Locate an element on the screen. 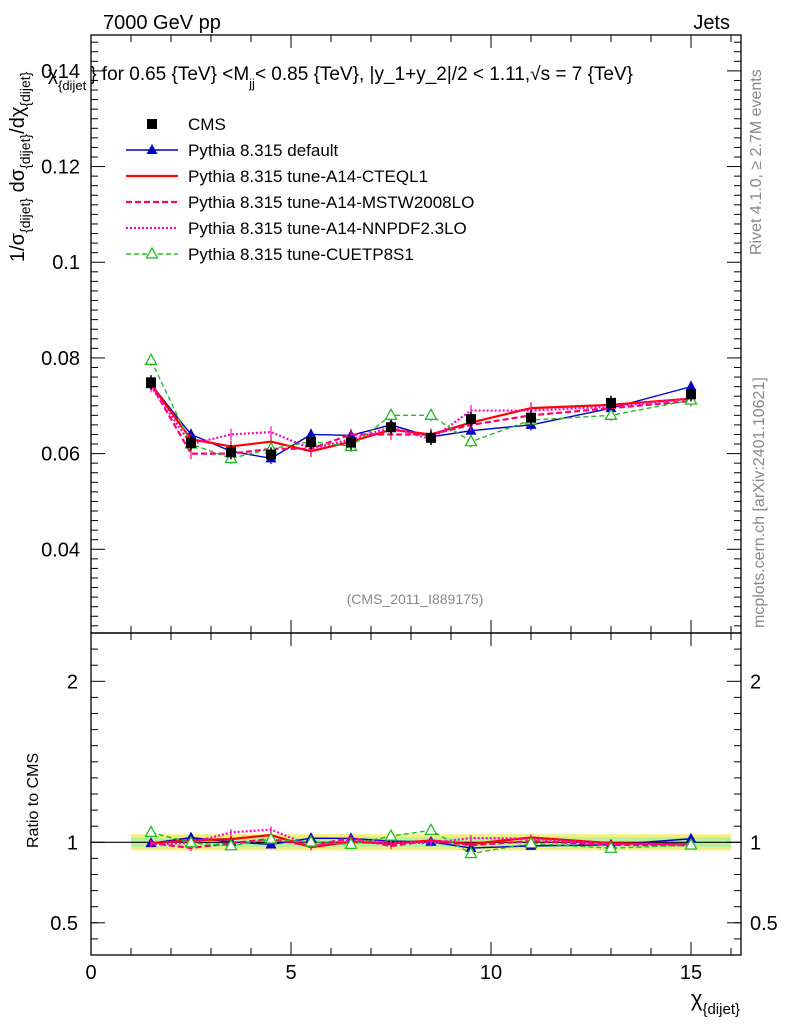 Image resolution: width=786 pixels, height=1024 pixels. ratio-tick-label-right: 2 is located at coordinates (755, 682).